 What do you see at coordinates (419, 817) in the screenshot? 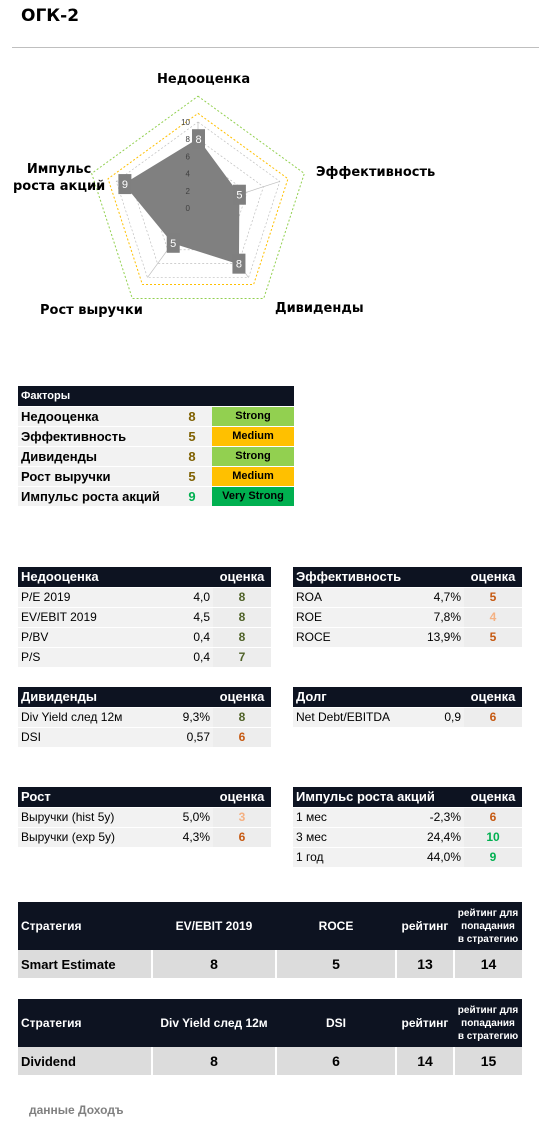
I see `metric-value: -2,3%` at bounding box center [419, 817].